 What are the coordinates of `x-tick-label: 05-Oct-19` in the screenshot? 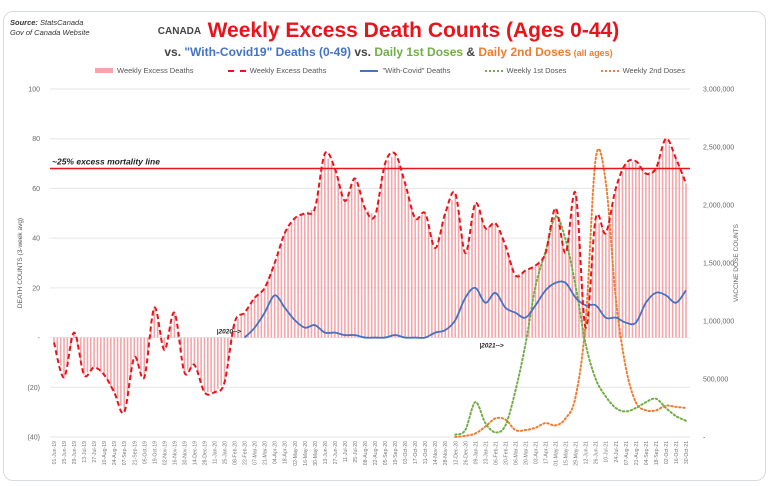 It's located at (145, 452).